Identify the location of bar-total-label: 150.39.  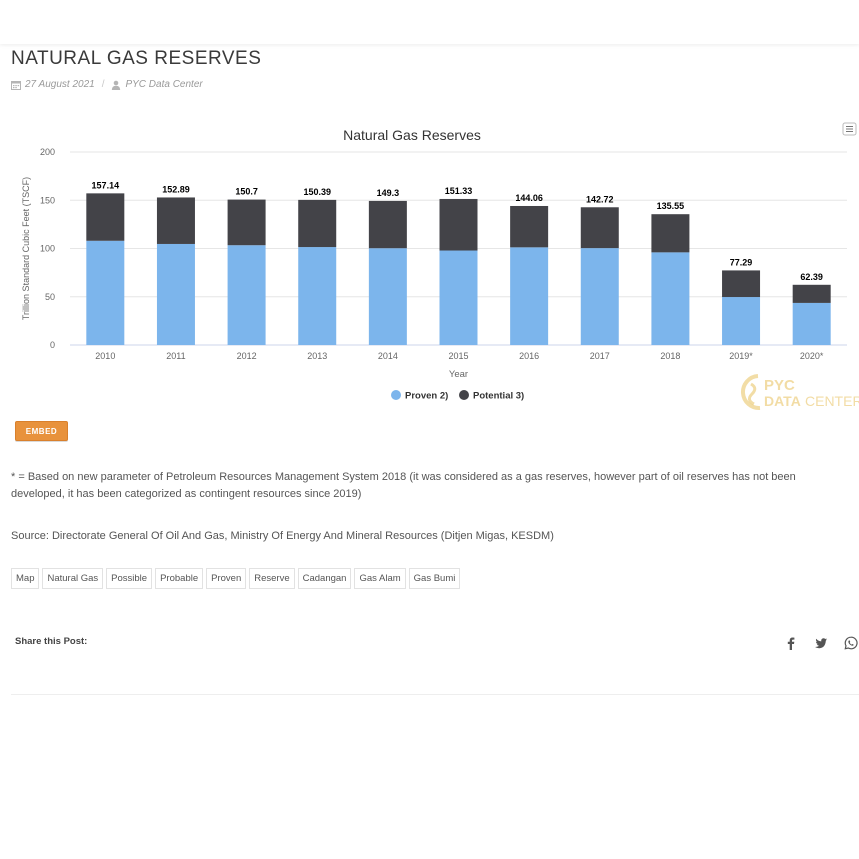
(317, 192).